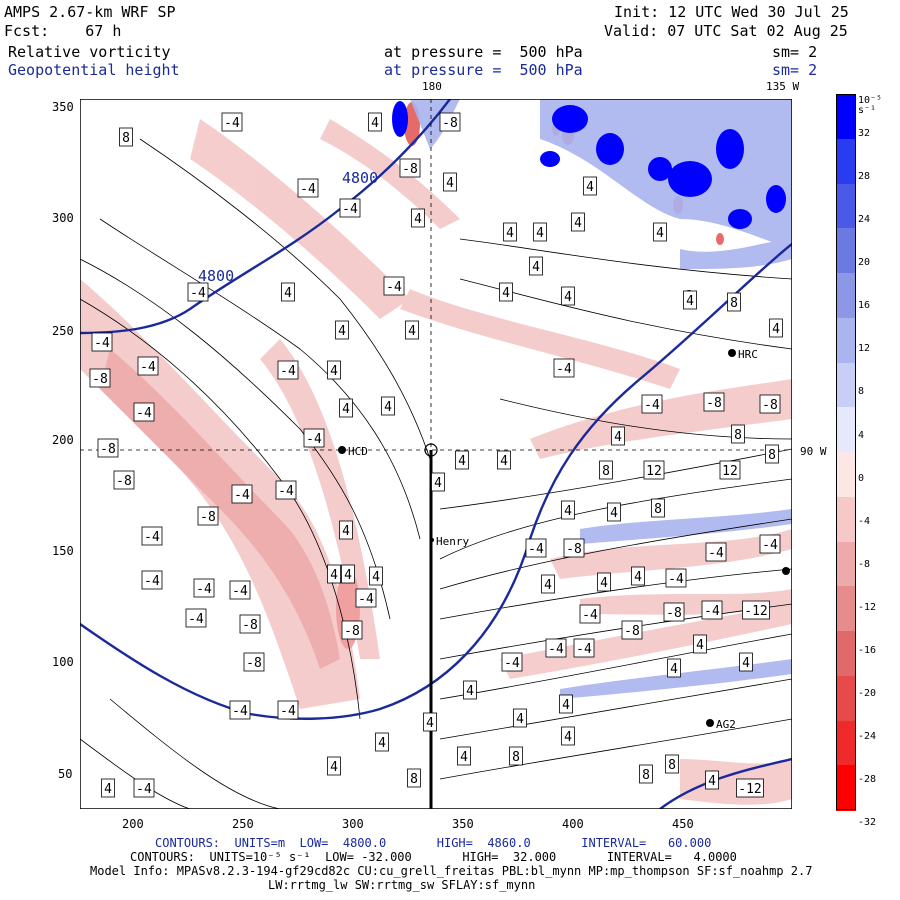 This screenshot has height=900, width=900. Describe the element at coordinates (216, 276) in the screenshot. I see `height-label-4800-b: 4800` at that location.